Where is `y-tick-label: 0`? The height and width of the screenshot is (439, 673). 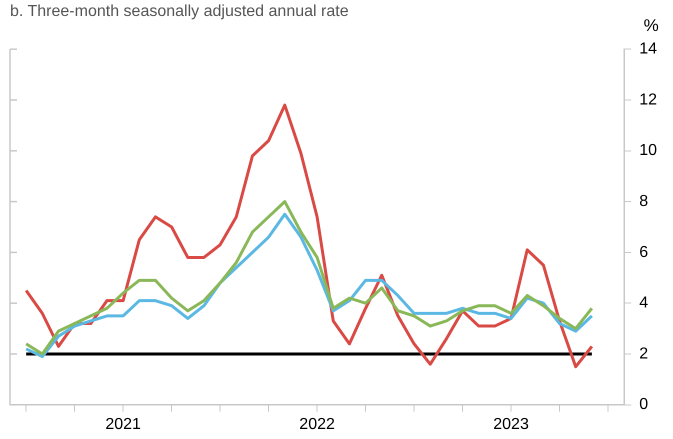
y-tick-label: 0 is located at coordinates (643, 405).